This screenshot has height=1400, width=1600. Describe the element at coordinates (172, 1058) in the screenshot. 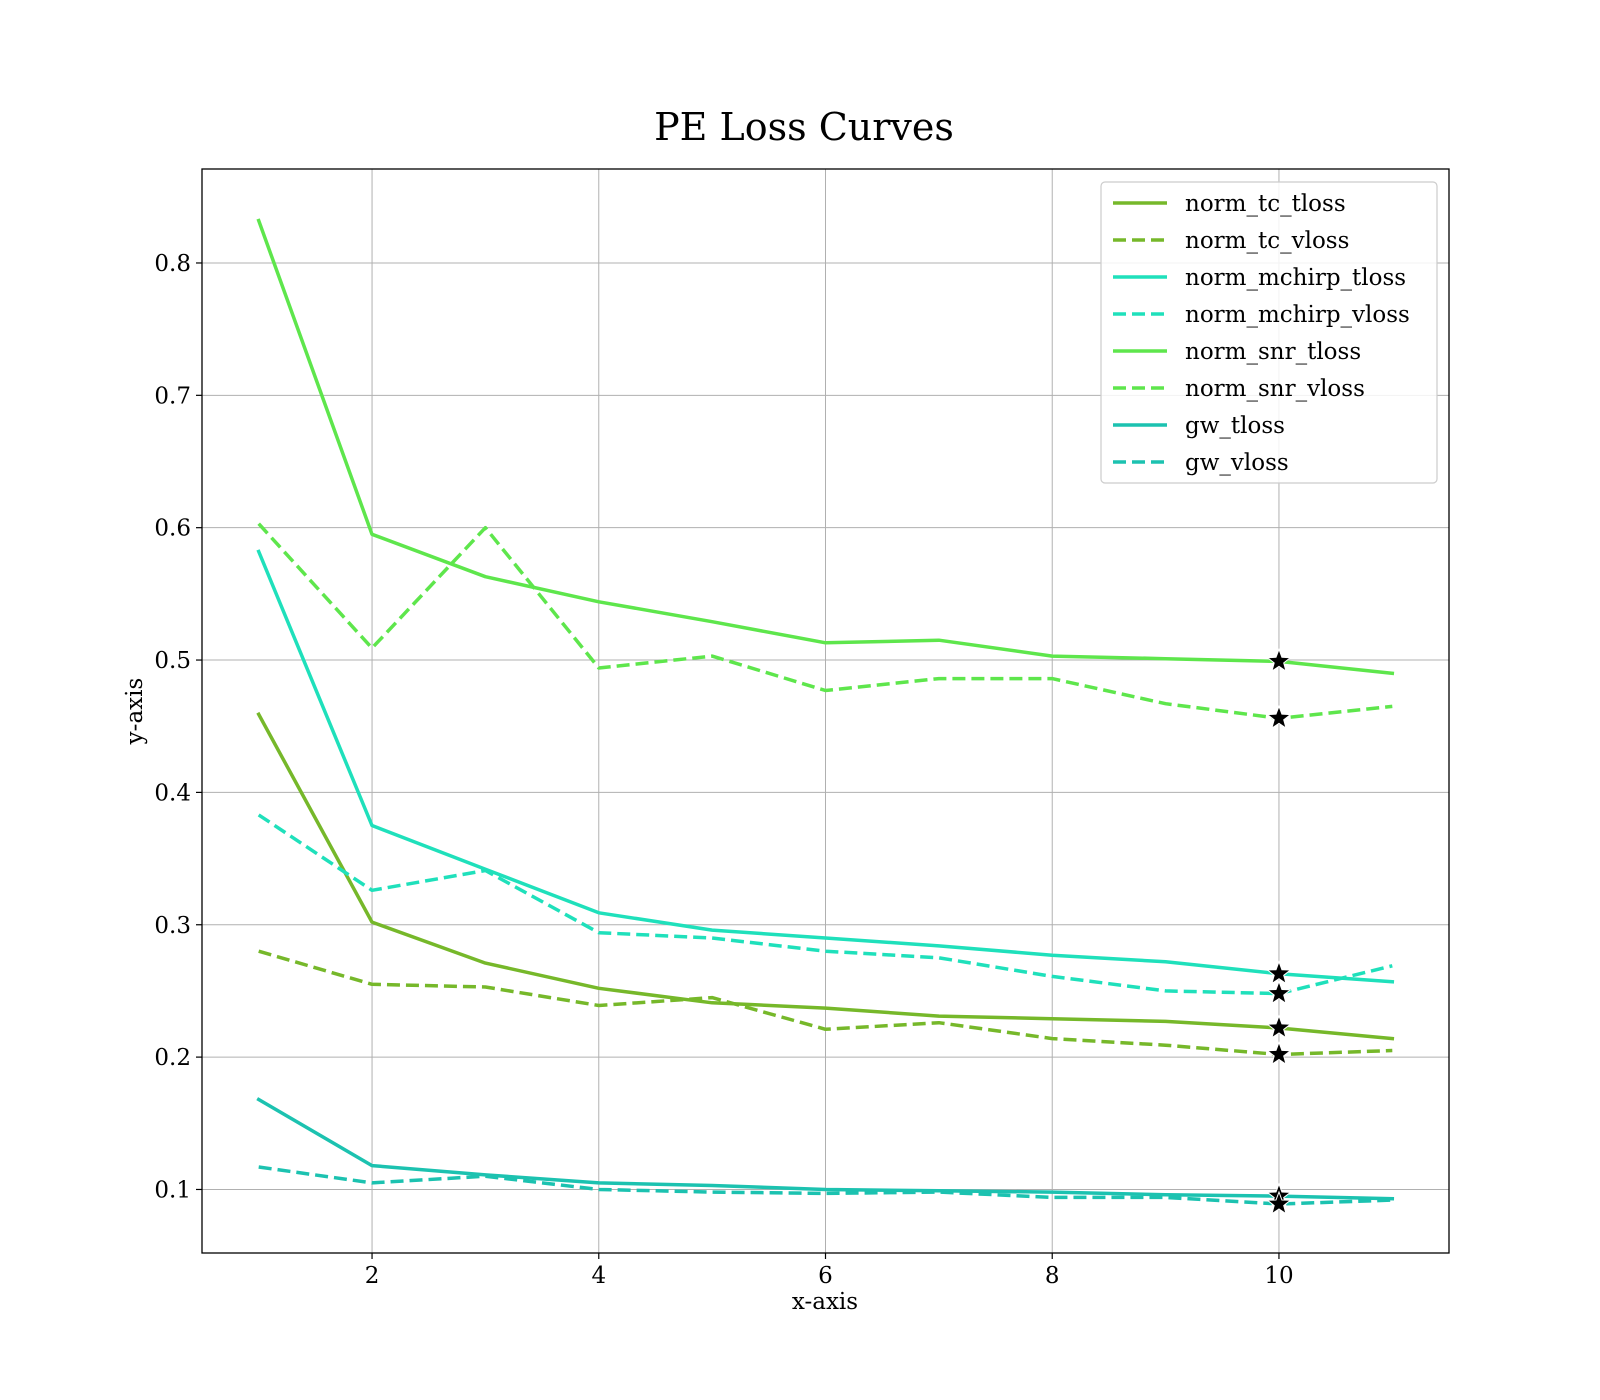

I see `y-tick-label: 0.2` at that location.